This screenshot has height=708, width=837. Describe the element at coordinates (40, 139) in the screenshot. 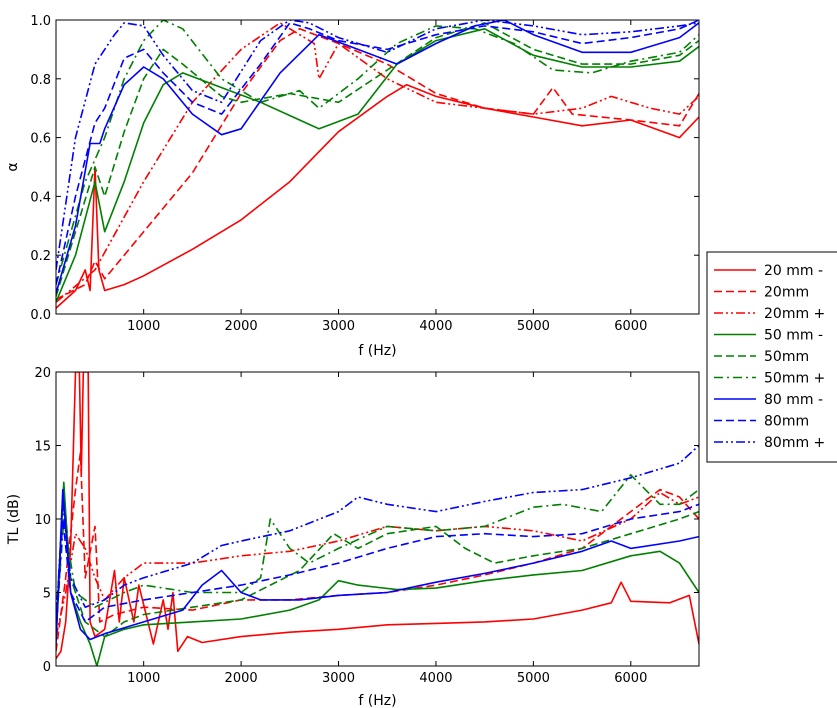

I see `y-tick-label: 0.6` at that location.